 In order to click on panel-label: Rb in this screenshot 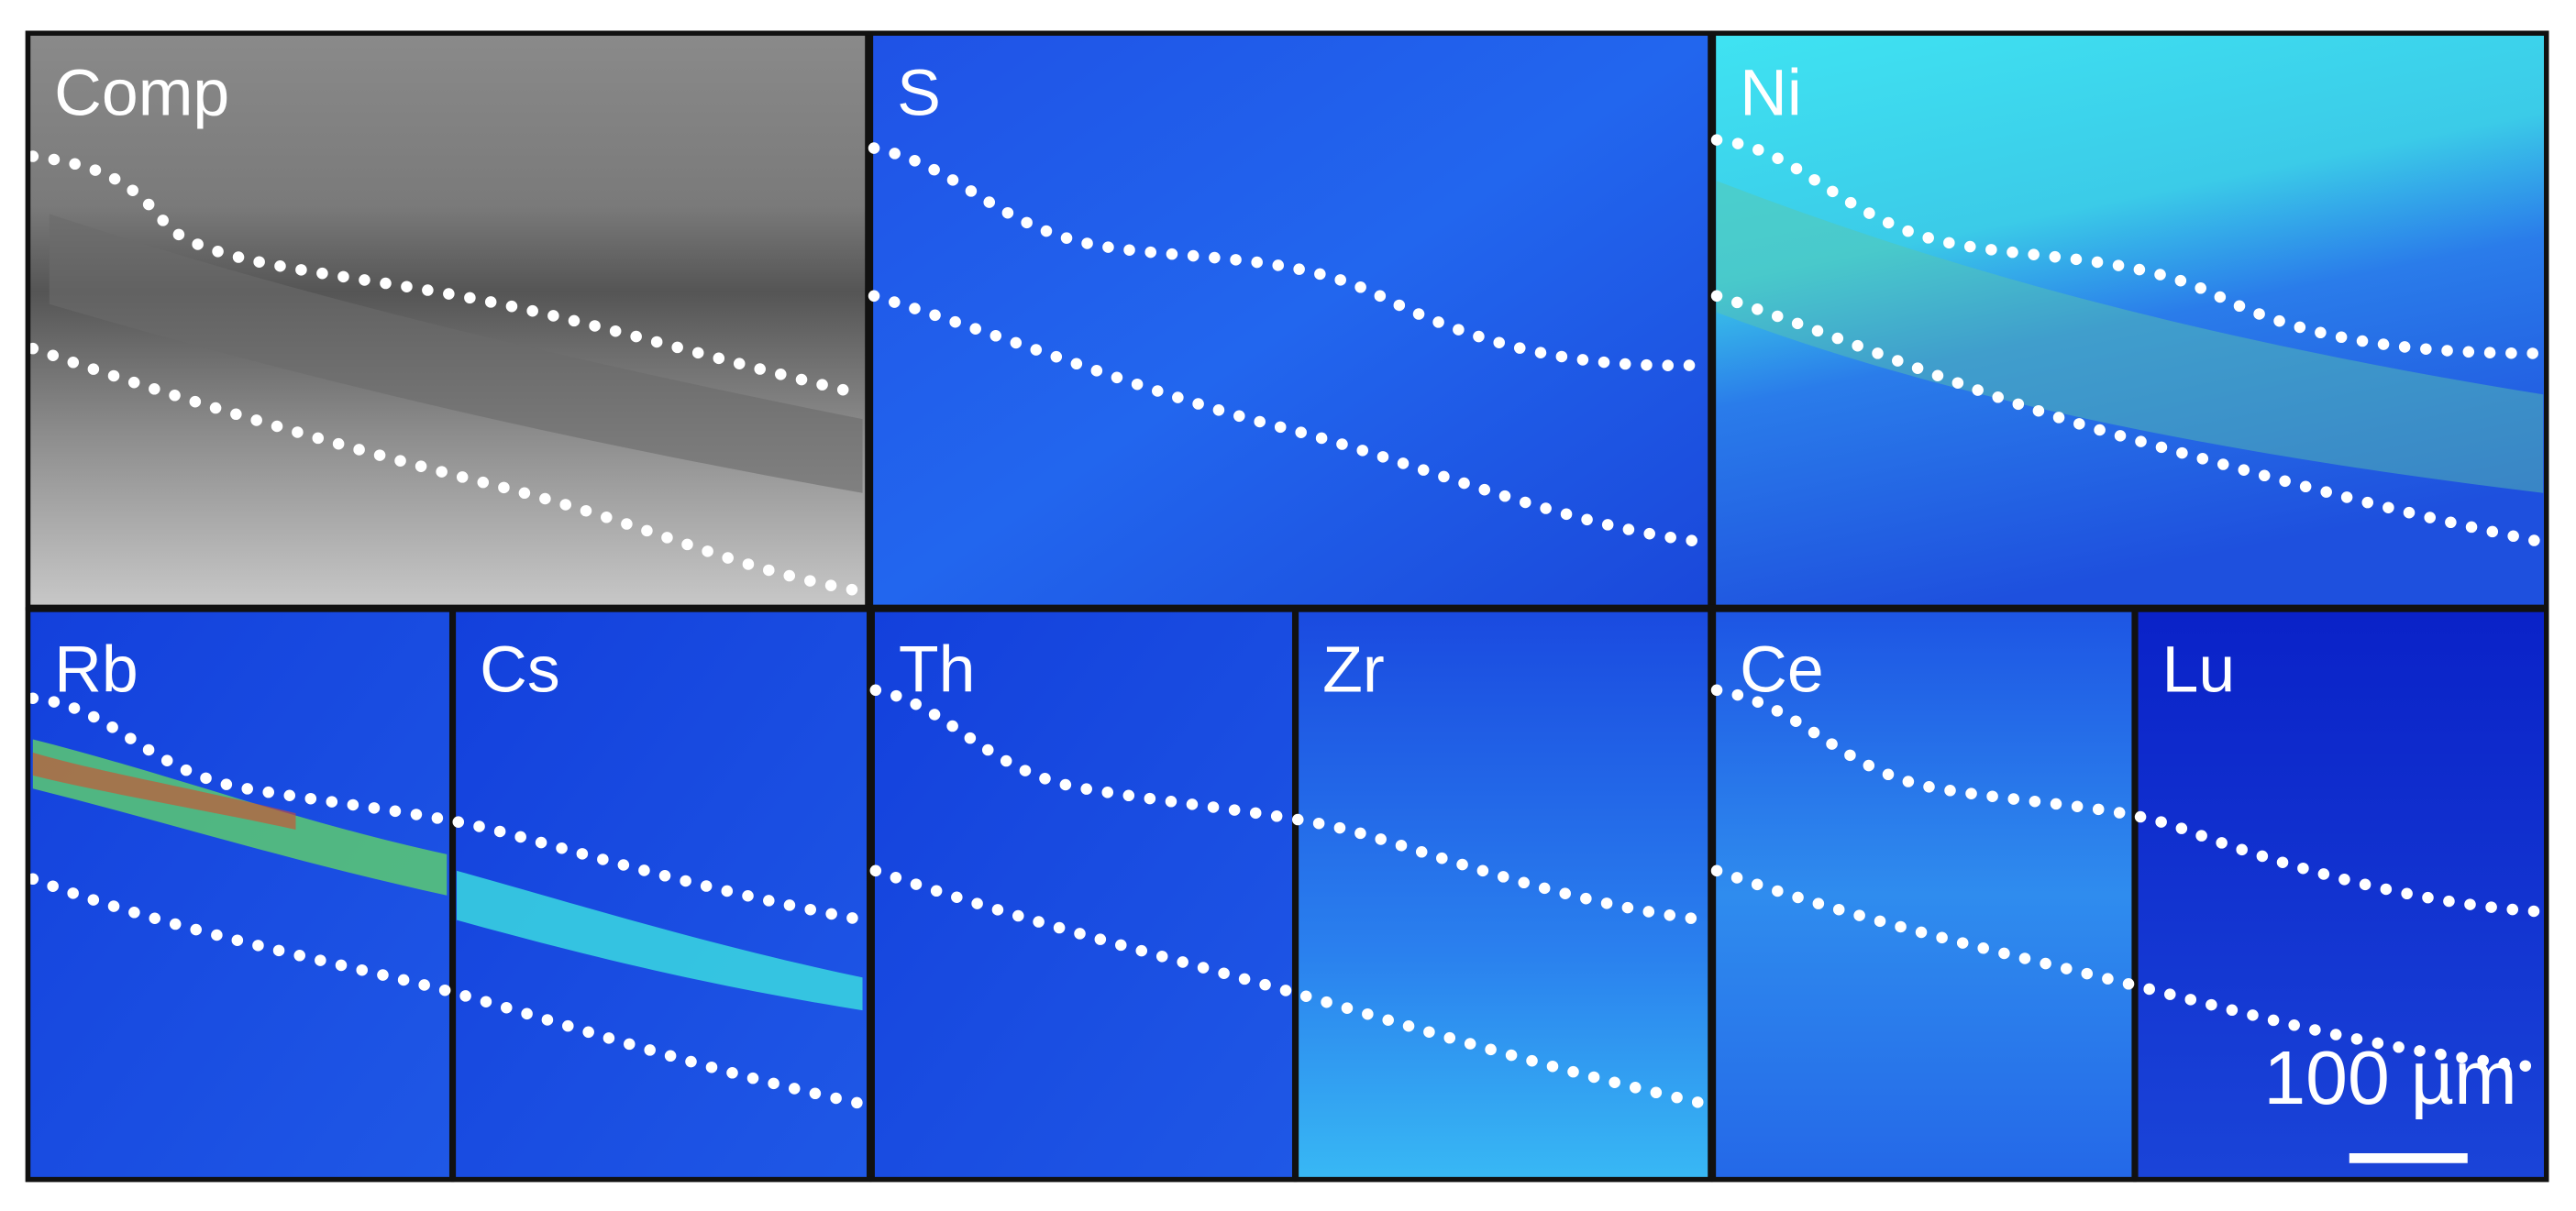, I will do `click(96, 670)`.